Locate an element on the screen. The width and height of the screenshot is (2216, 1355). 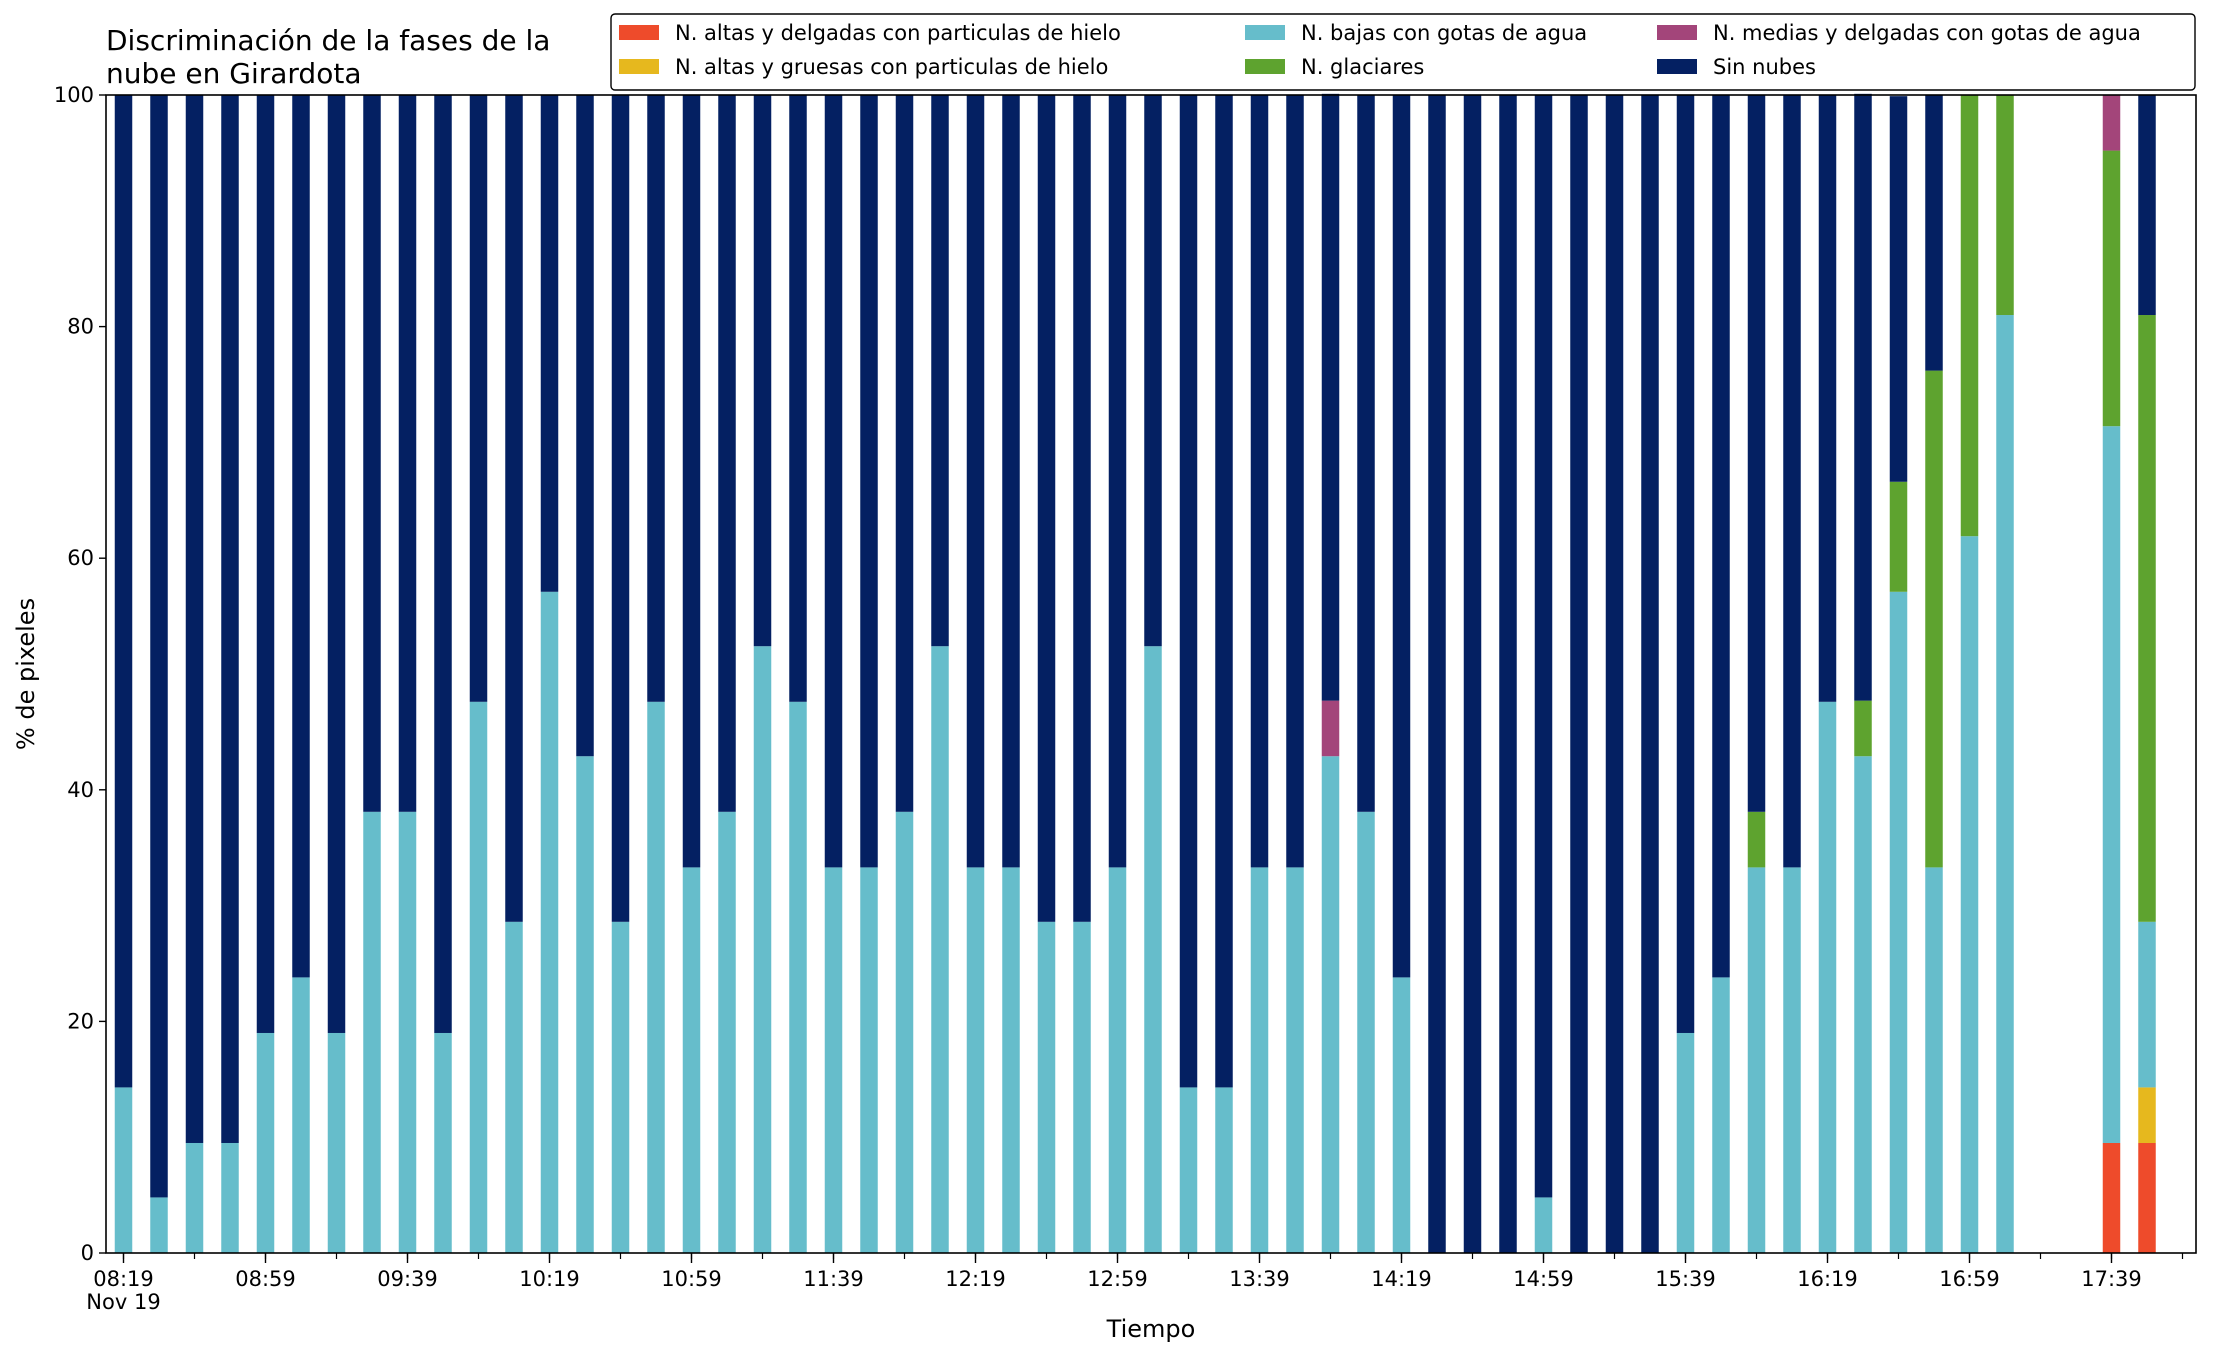
chart-title-line: nube en Girardota is located at coordinates (233, 73).